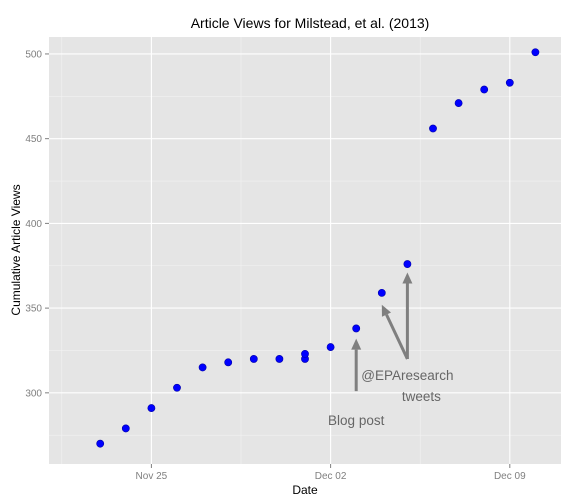 This screenshot has width=576, height=504. I want to click on x-tick-label: Dec 09, so click(510, 476).